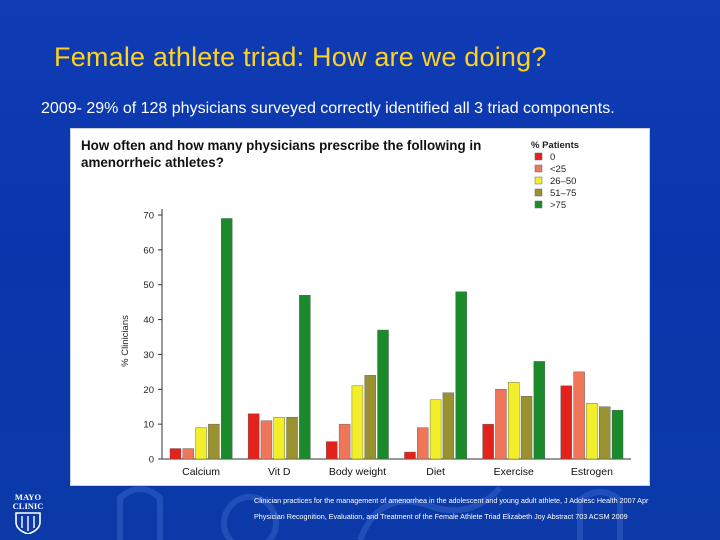 This screenshot has width=720, height=540. I want to click on bar-5175-estrogen, so click(605, 433).